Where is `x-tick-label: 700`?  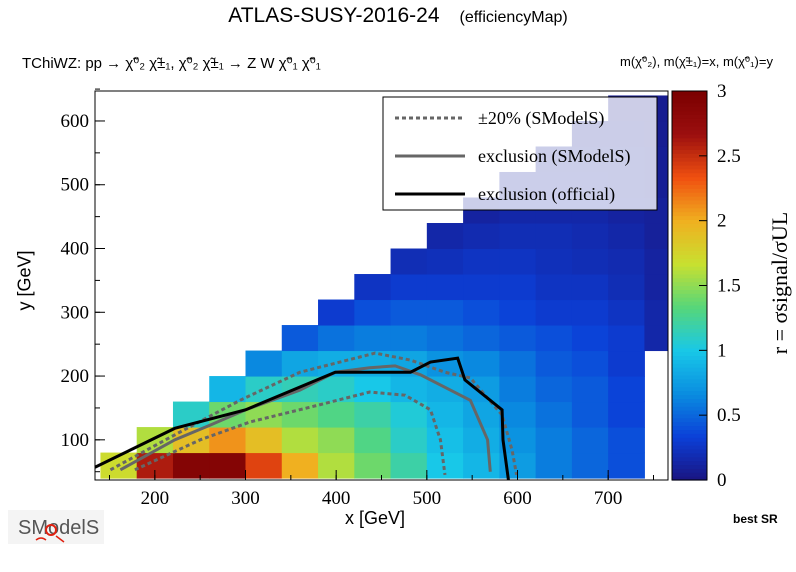
x-tick-label: 700 is located at coordinates (608, 498).